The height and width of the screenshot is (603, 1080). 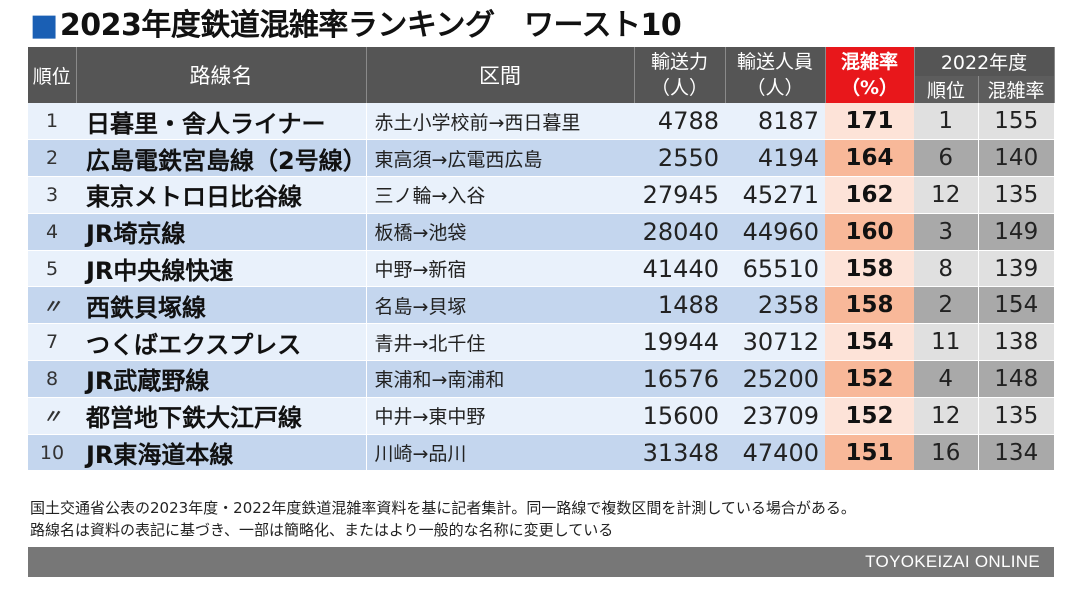 I want to click on cell-capacity: 16576, so click(x=679, y=379).